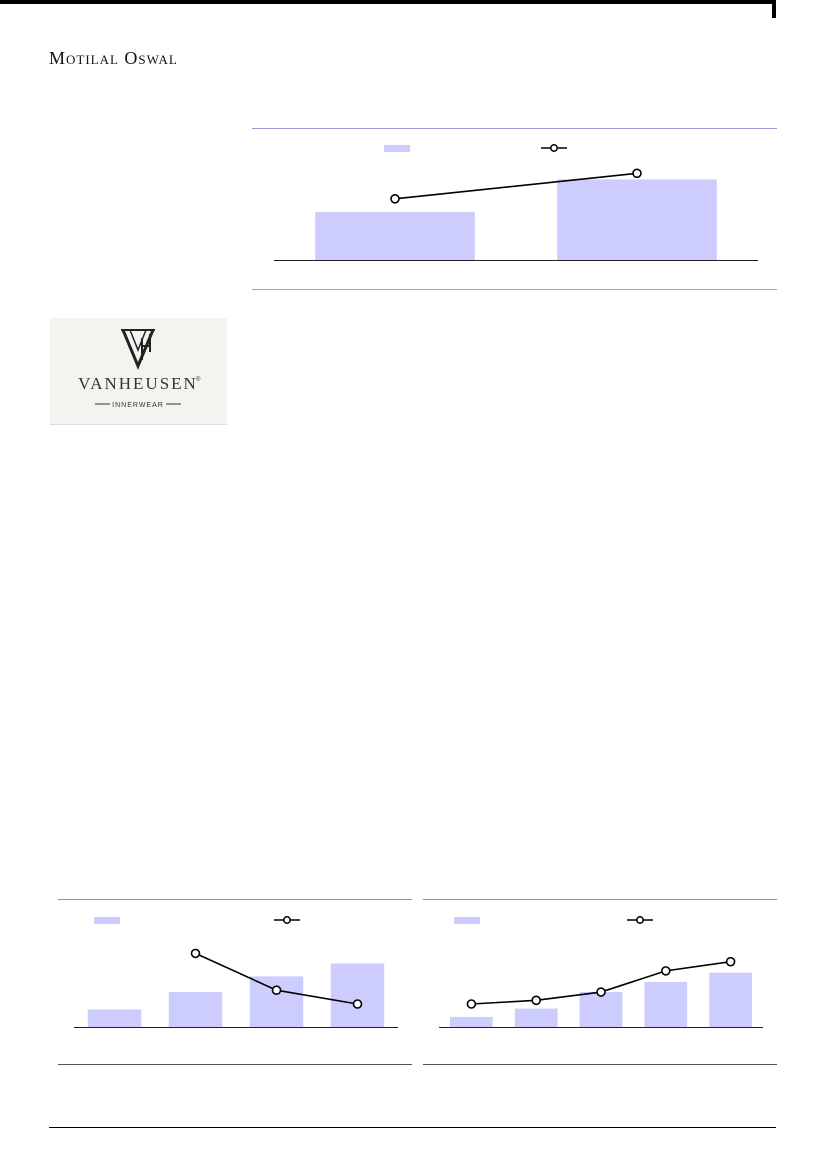 The image size is (827, 1169). I want to click on chart-bottom-right, so click(600, 982).